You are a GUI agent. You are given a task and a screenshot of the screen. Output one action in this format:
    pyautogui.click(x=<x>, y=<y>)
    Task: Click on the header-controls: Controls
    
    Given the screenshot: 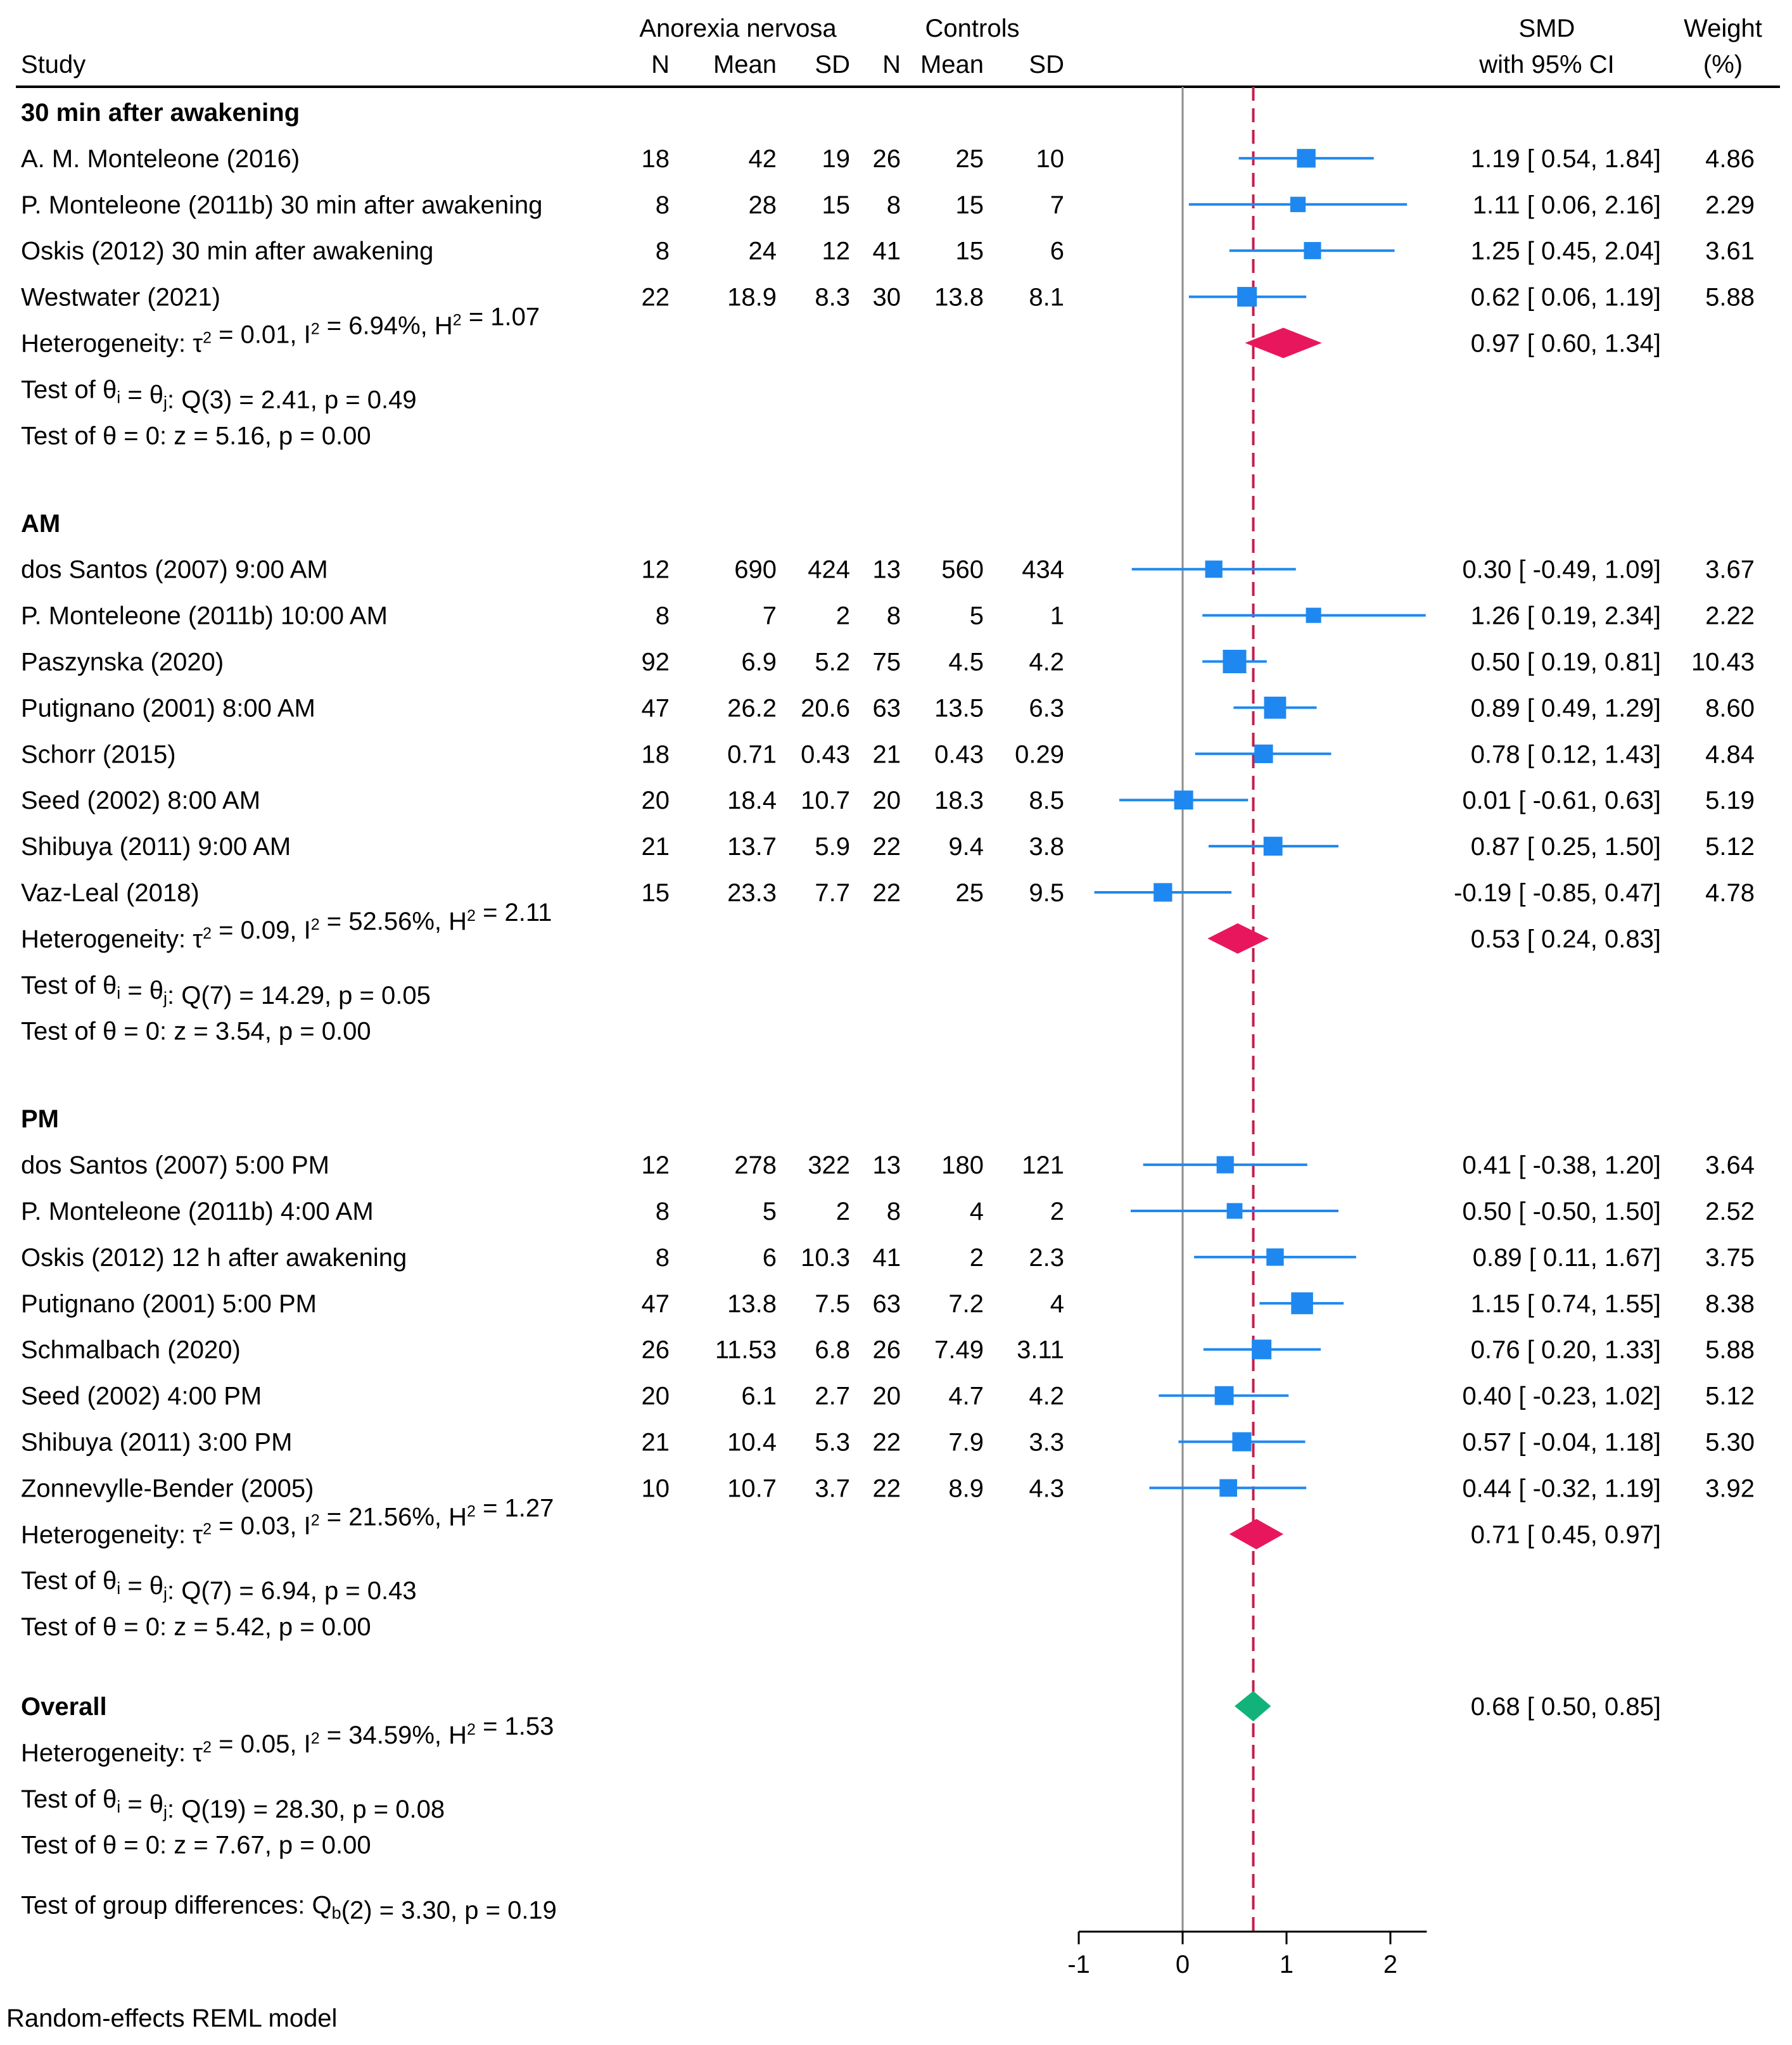 What is the action you would take?
    pyautogui.click(x=973, y=29)
    